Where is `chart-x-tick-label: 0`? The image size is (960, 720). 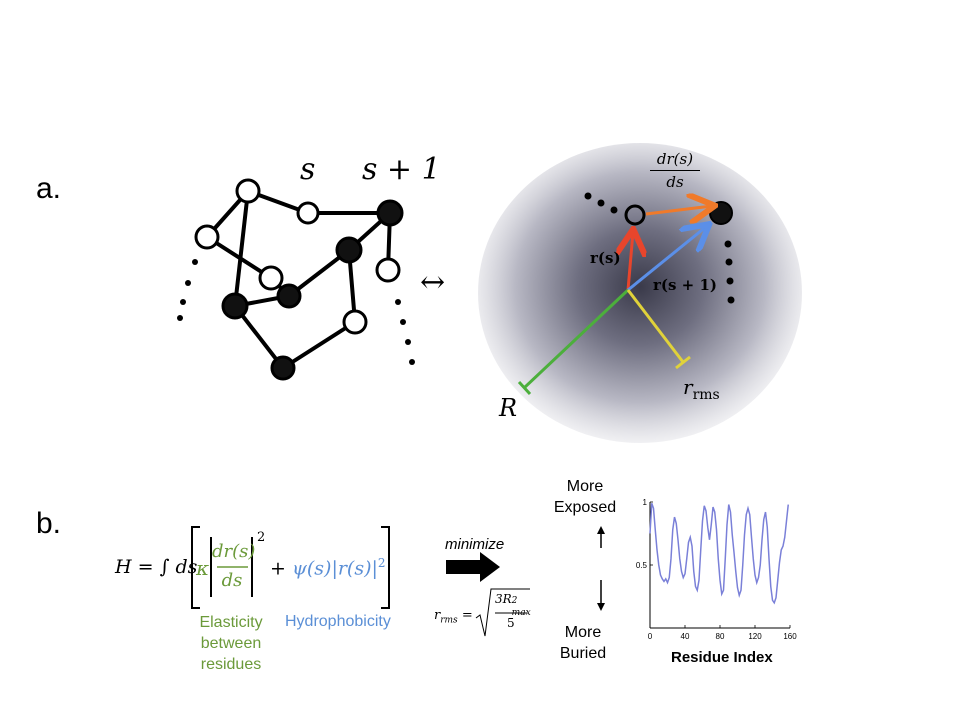 chart-x-tick-label: 0 is located at coordinates (650, 636).